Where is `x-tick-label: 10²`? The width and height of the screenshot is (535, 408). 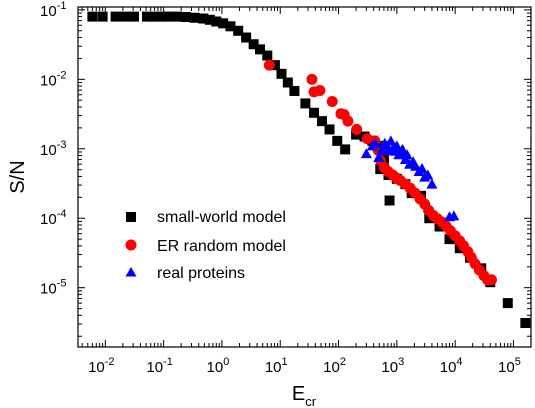 x-tick-label: 10² is located at coordinates (334, 366).